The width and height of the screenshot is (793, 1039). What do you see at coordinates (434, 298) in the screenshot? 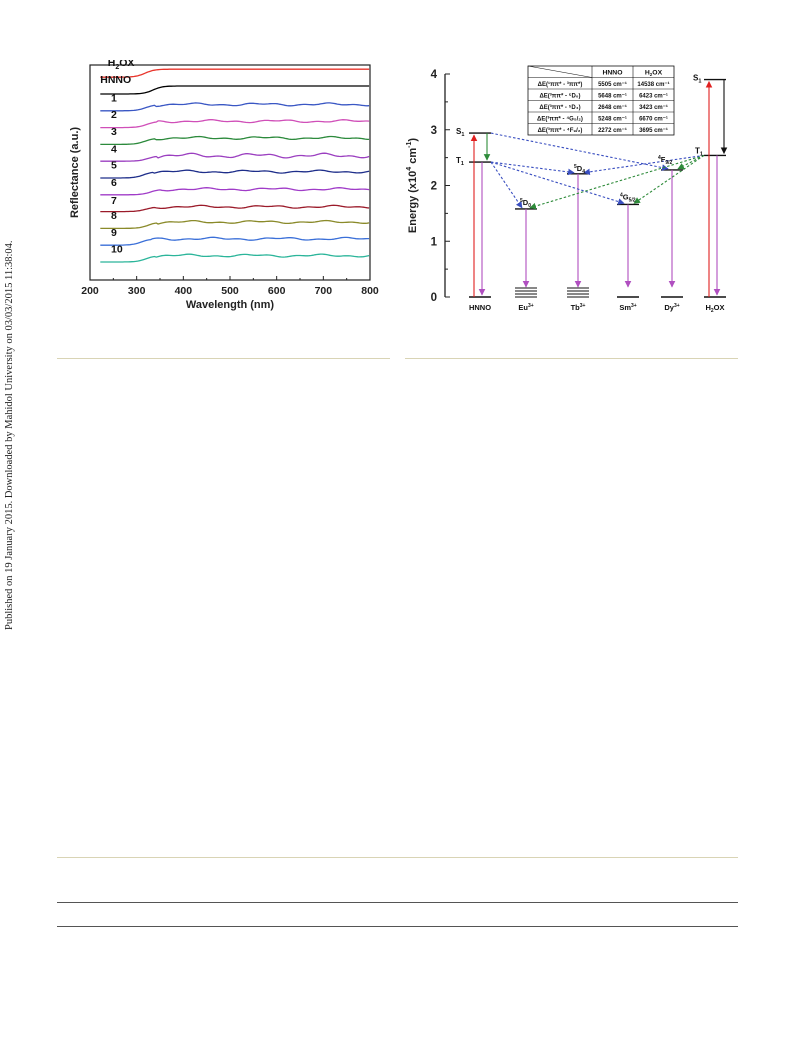
I see `y-tick-label-0: 0` at bounding box center [434, 298].